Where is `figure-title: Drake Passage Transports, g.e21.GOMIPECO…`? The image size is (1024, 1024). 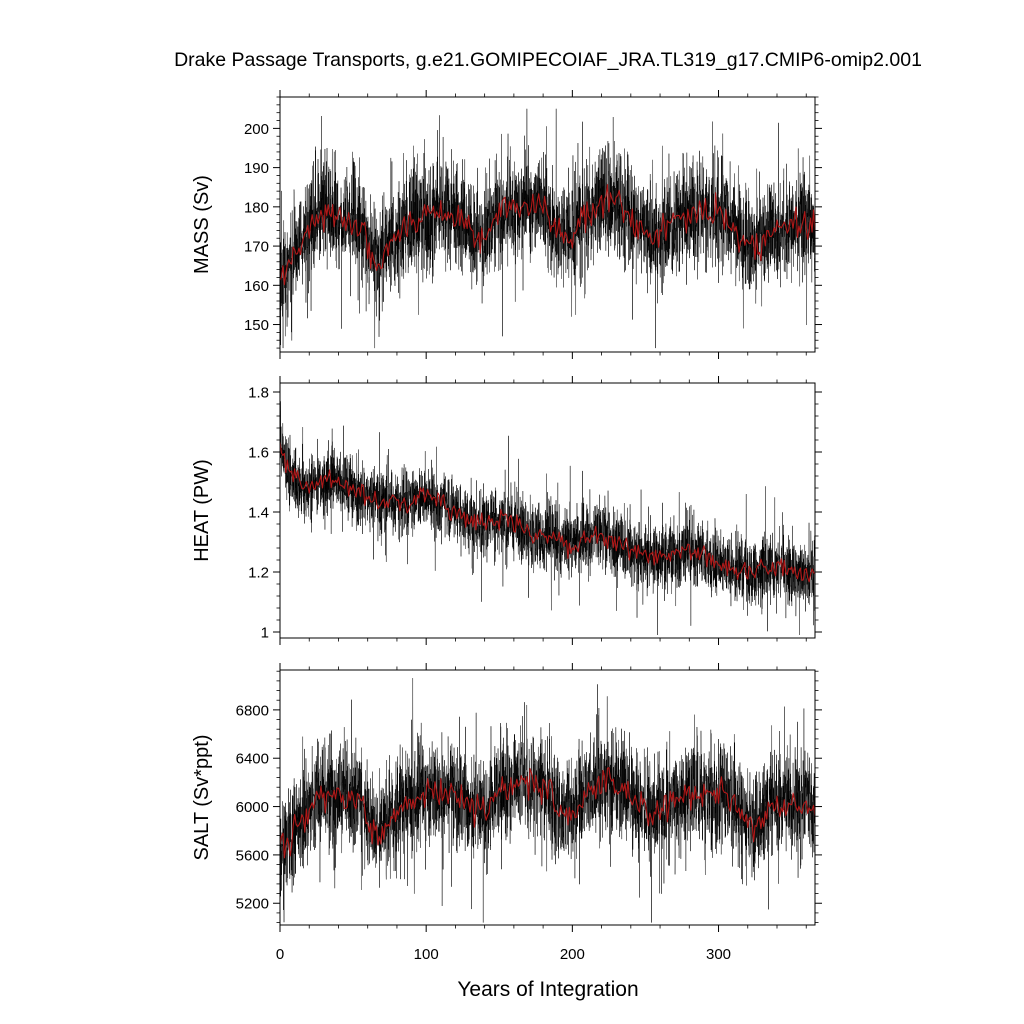
figure-title: Drake Passage Transports, g.e21.GOMIPECO… is located at coordinates (548, 60).